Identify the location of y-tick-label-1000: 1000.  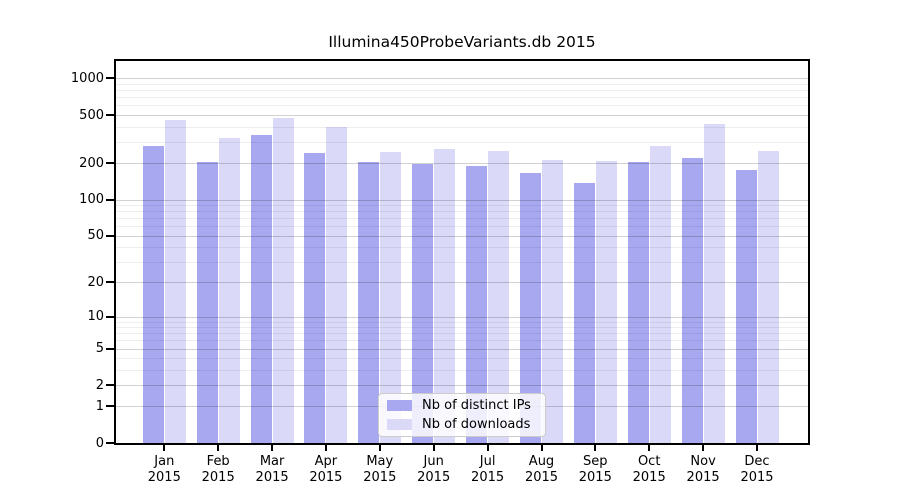
(87, 78).